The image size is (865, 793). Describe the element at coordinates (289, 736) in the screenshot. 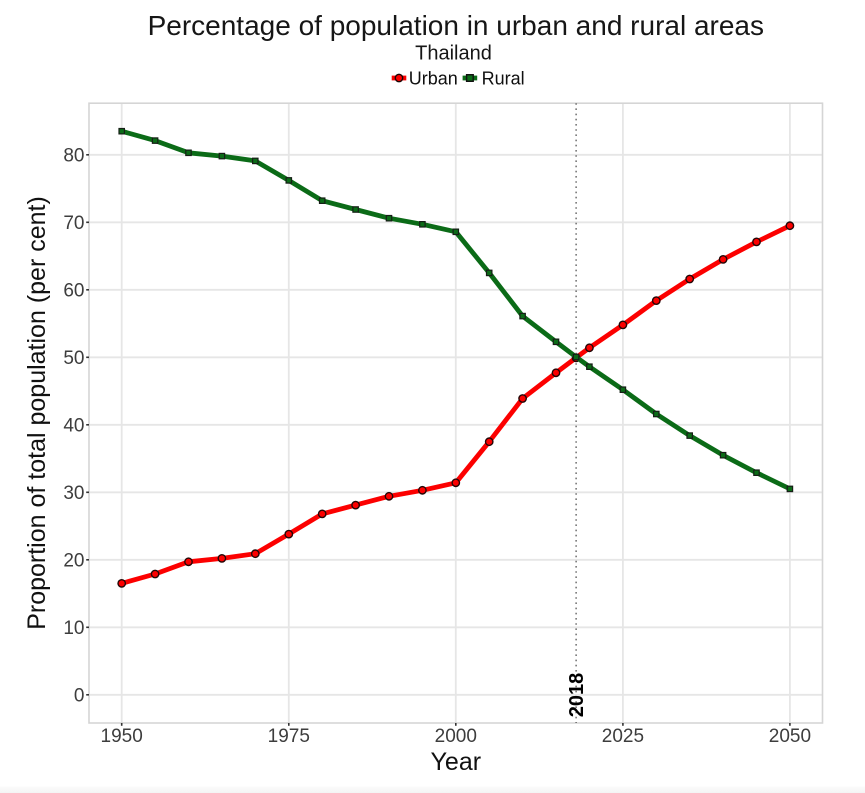

I see `svg-text: 1975` at that location.